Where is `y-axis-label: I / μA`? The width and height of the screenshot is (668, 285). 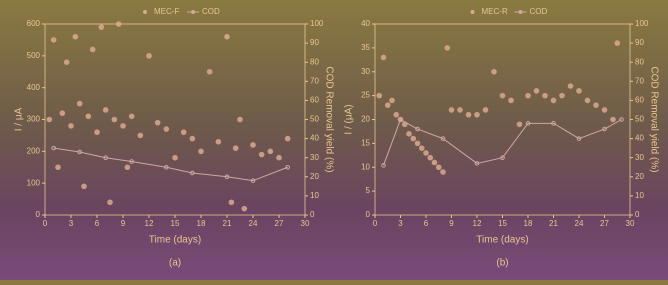
y-axis-label: I / μA is located at coordinates (19, 119).